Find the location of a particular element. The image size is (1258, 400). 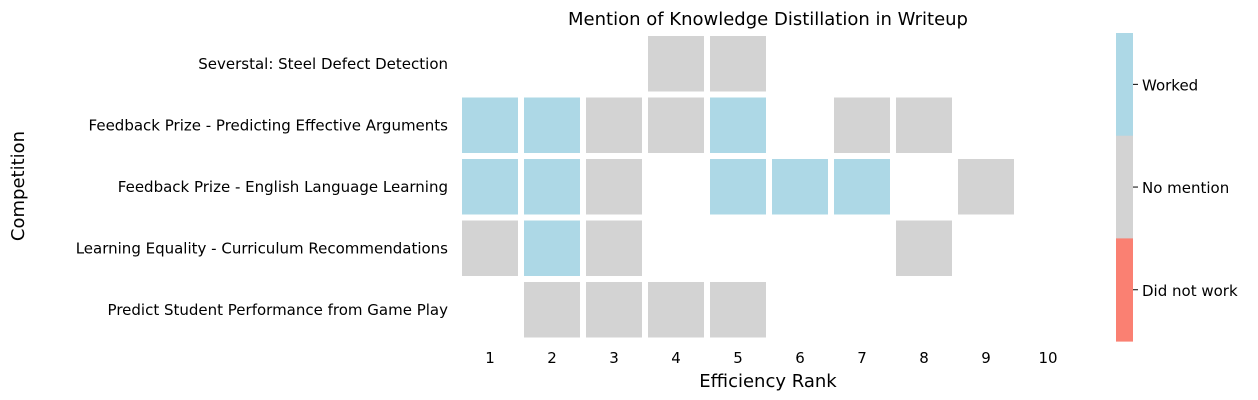

colorbar-label: No mention is located at coordinates (1185, 188).